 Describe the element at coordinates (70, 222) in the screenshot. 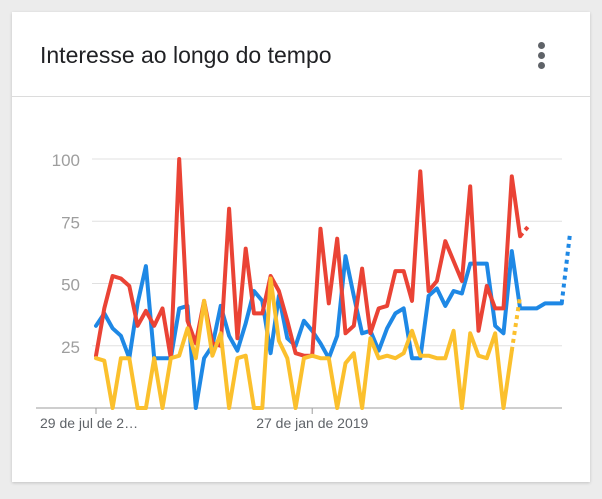

I see `y-tick-label: 75` at that location.